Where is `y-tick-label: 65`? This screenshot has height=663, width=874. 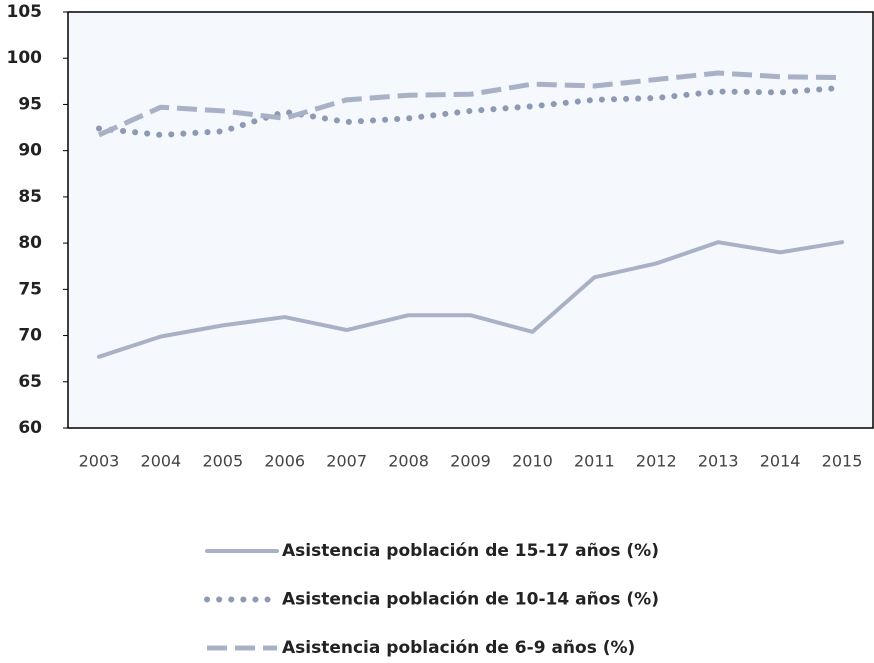 y-tick-label: 65 is located at coordinates (30, 382).